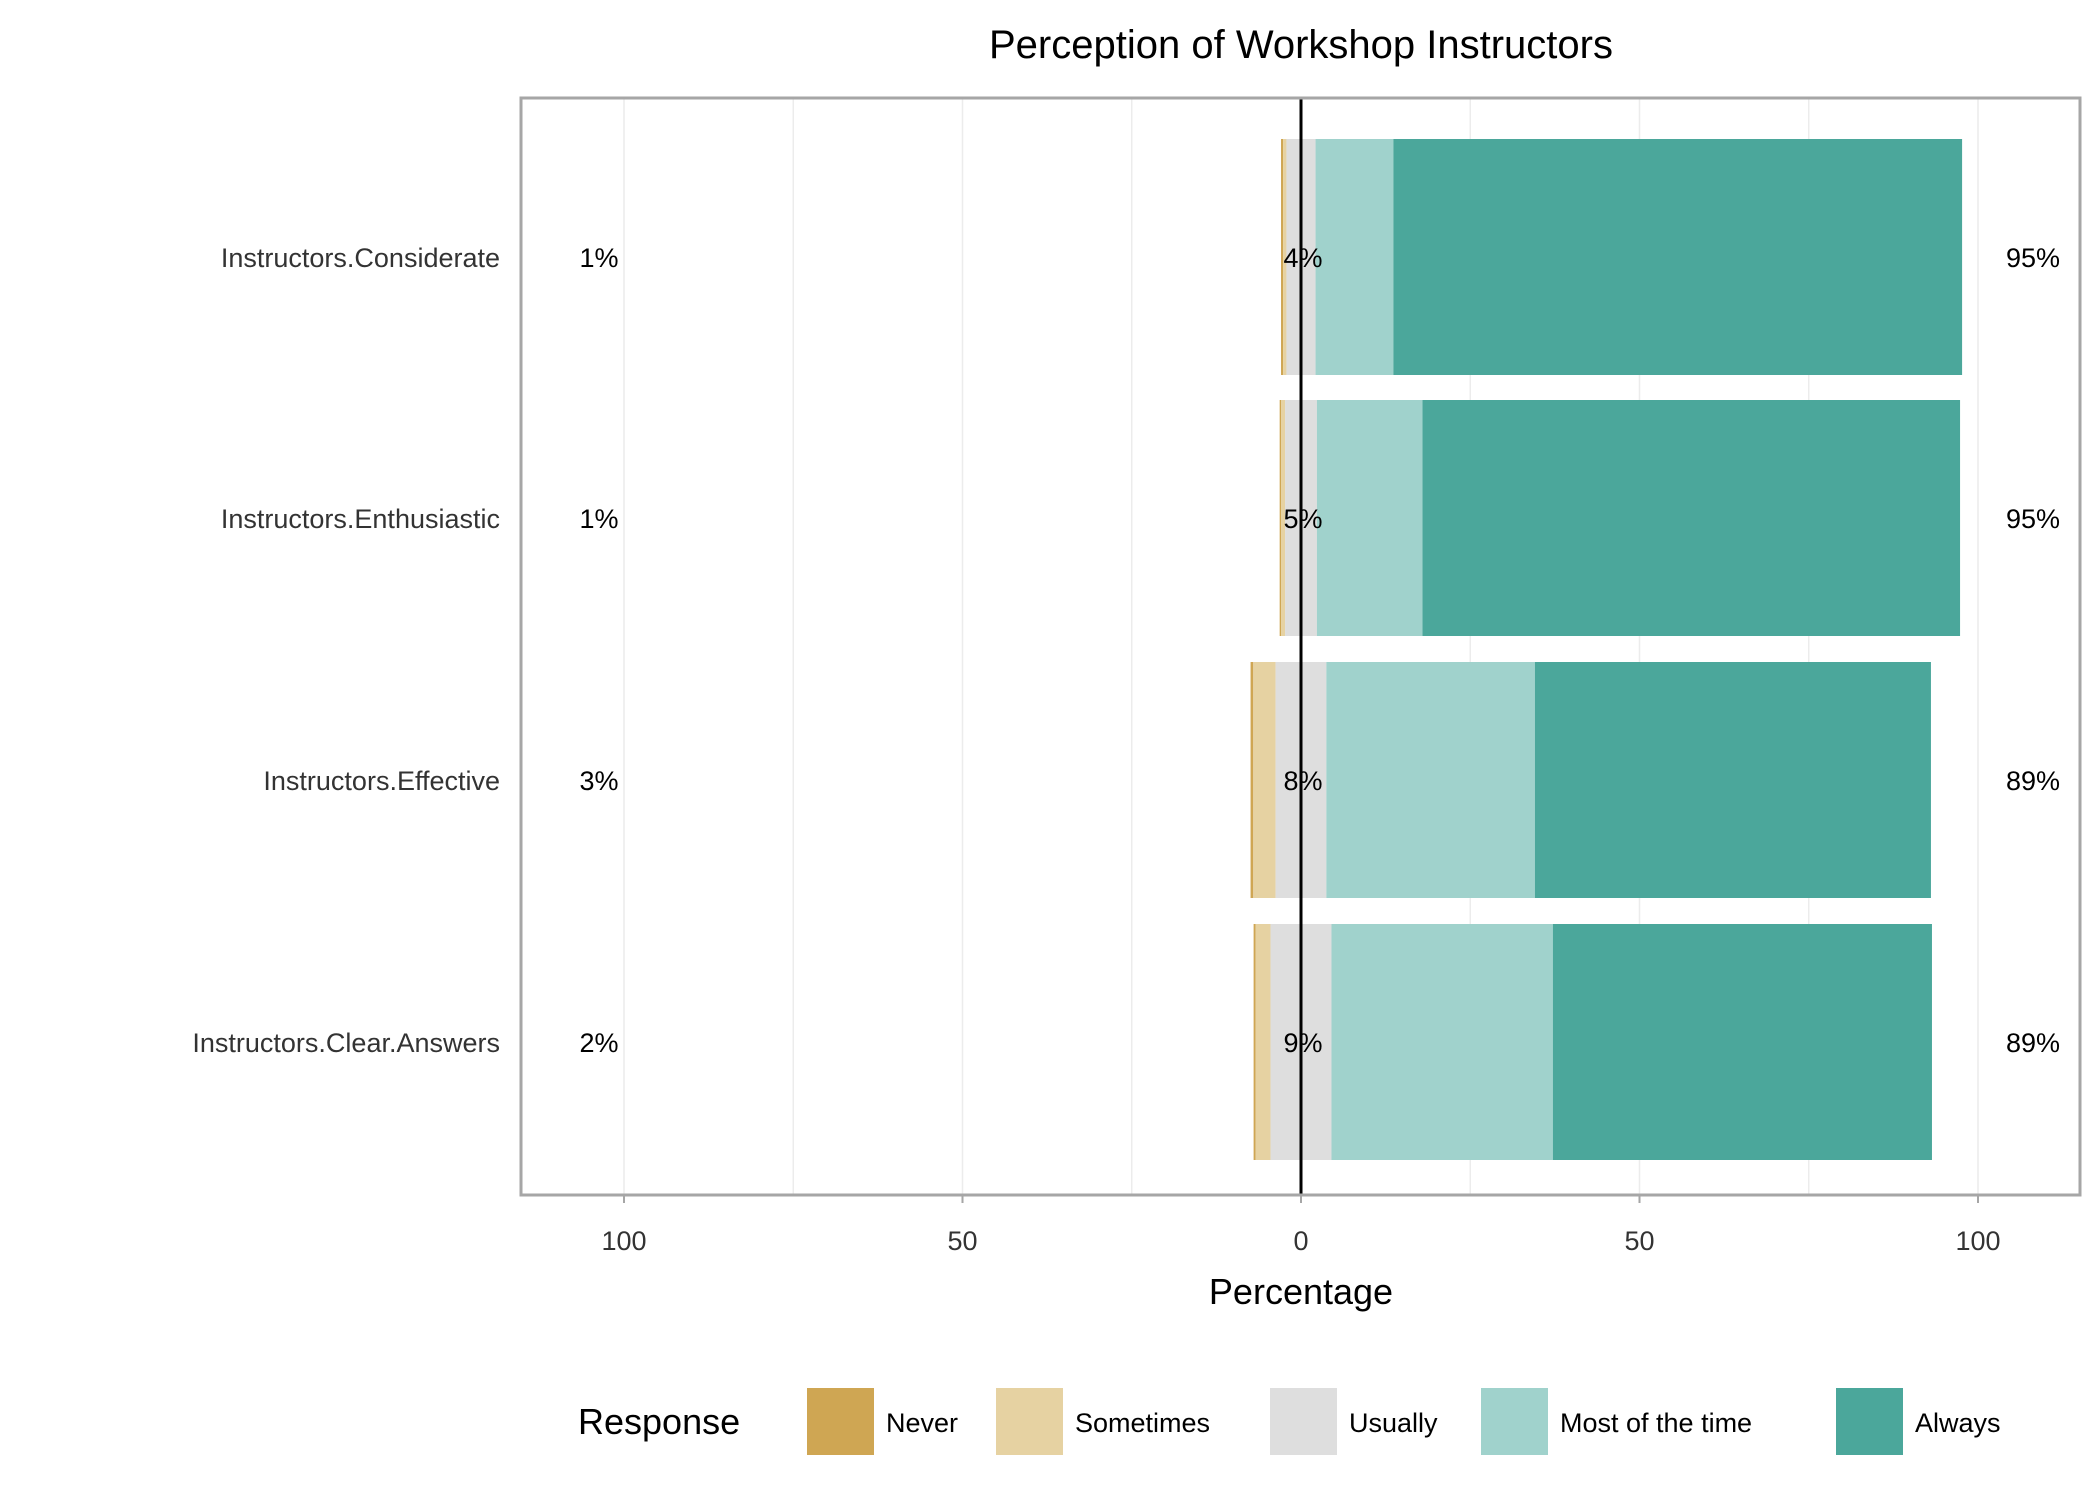 The width and height of the screenshot is (2099, 1499). What do you see at coordinates (360, 519) in the screenshot?
I see `category-label: Instructors.Enthusiastic` at bounding box center [360, 519].